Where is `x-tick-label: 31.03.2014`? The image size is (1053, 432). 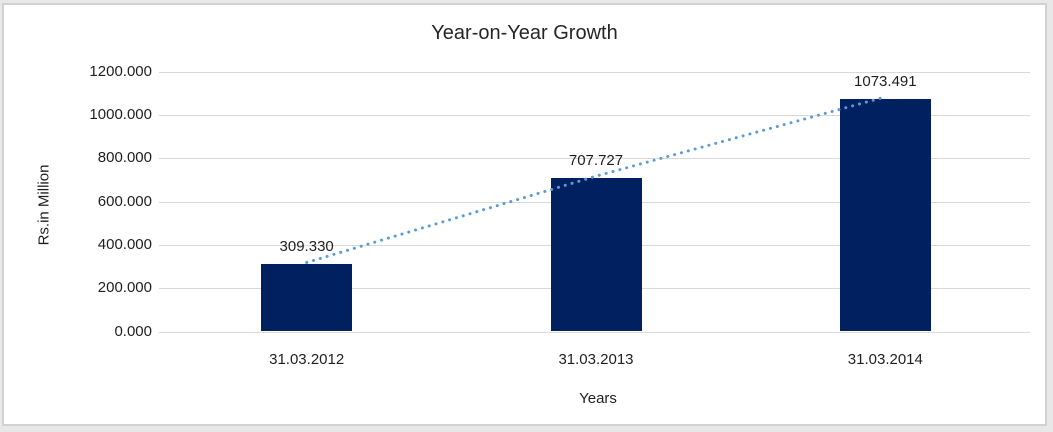
x-tick-label: 31.03.2014 is located at coordinates (885, 359).